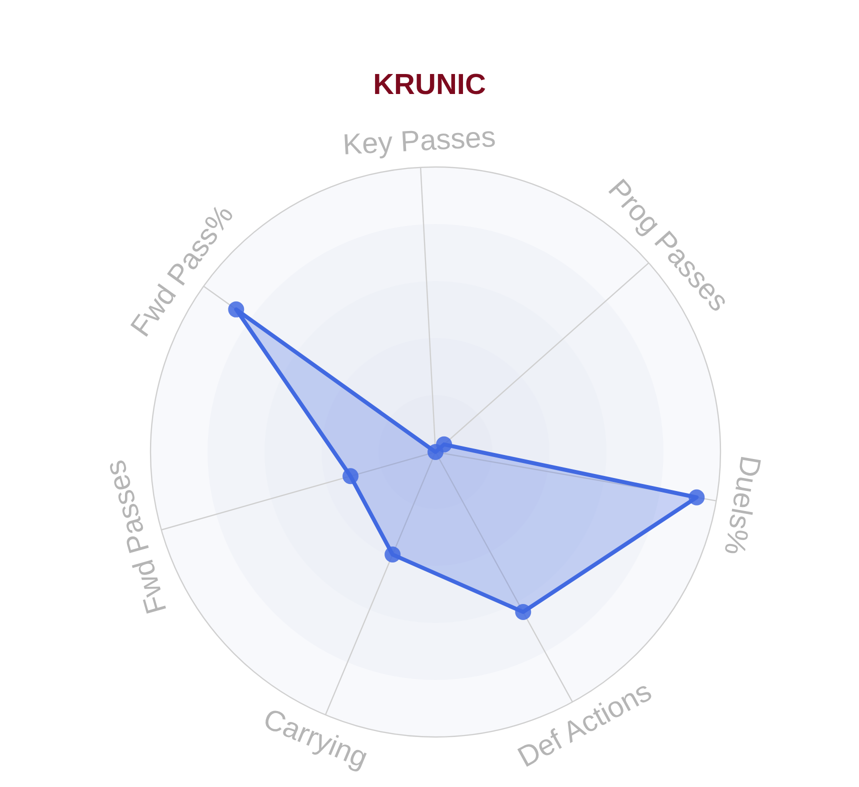 This screenshot has width=859, height=787. I want to click on spoke-label: Duels%, so click(742, 505).